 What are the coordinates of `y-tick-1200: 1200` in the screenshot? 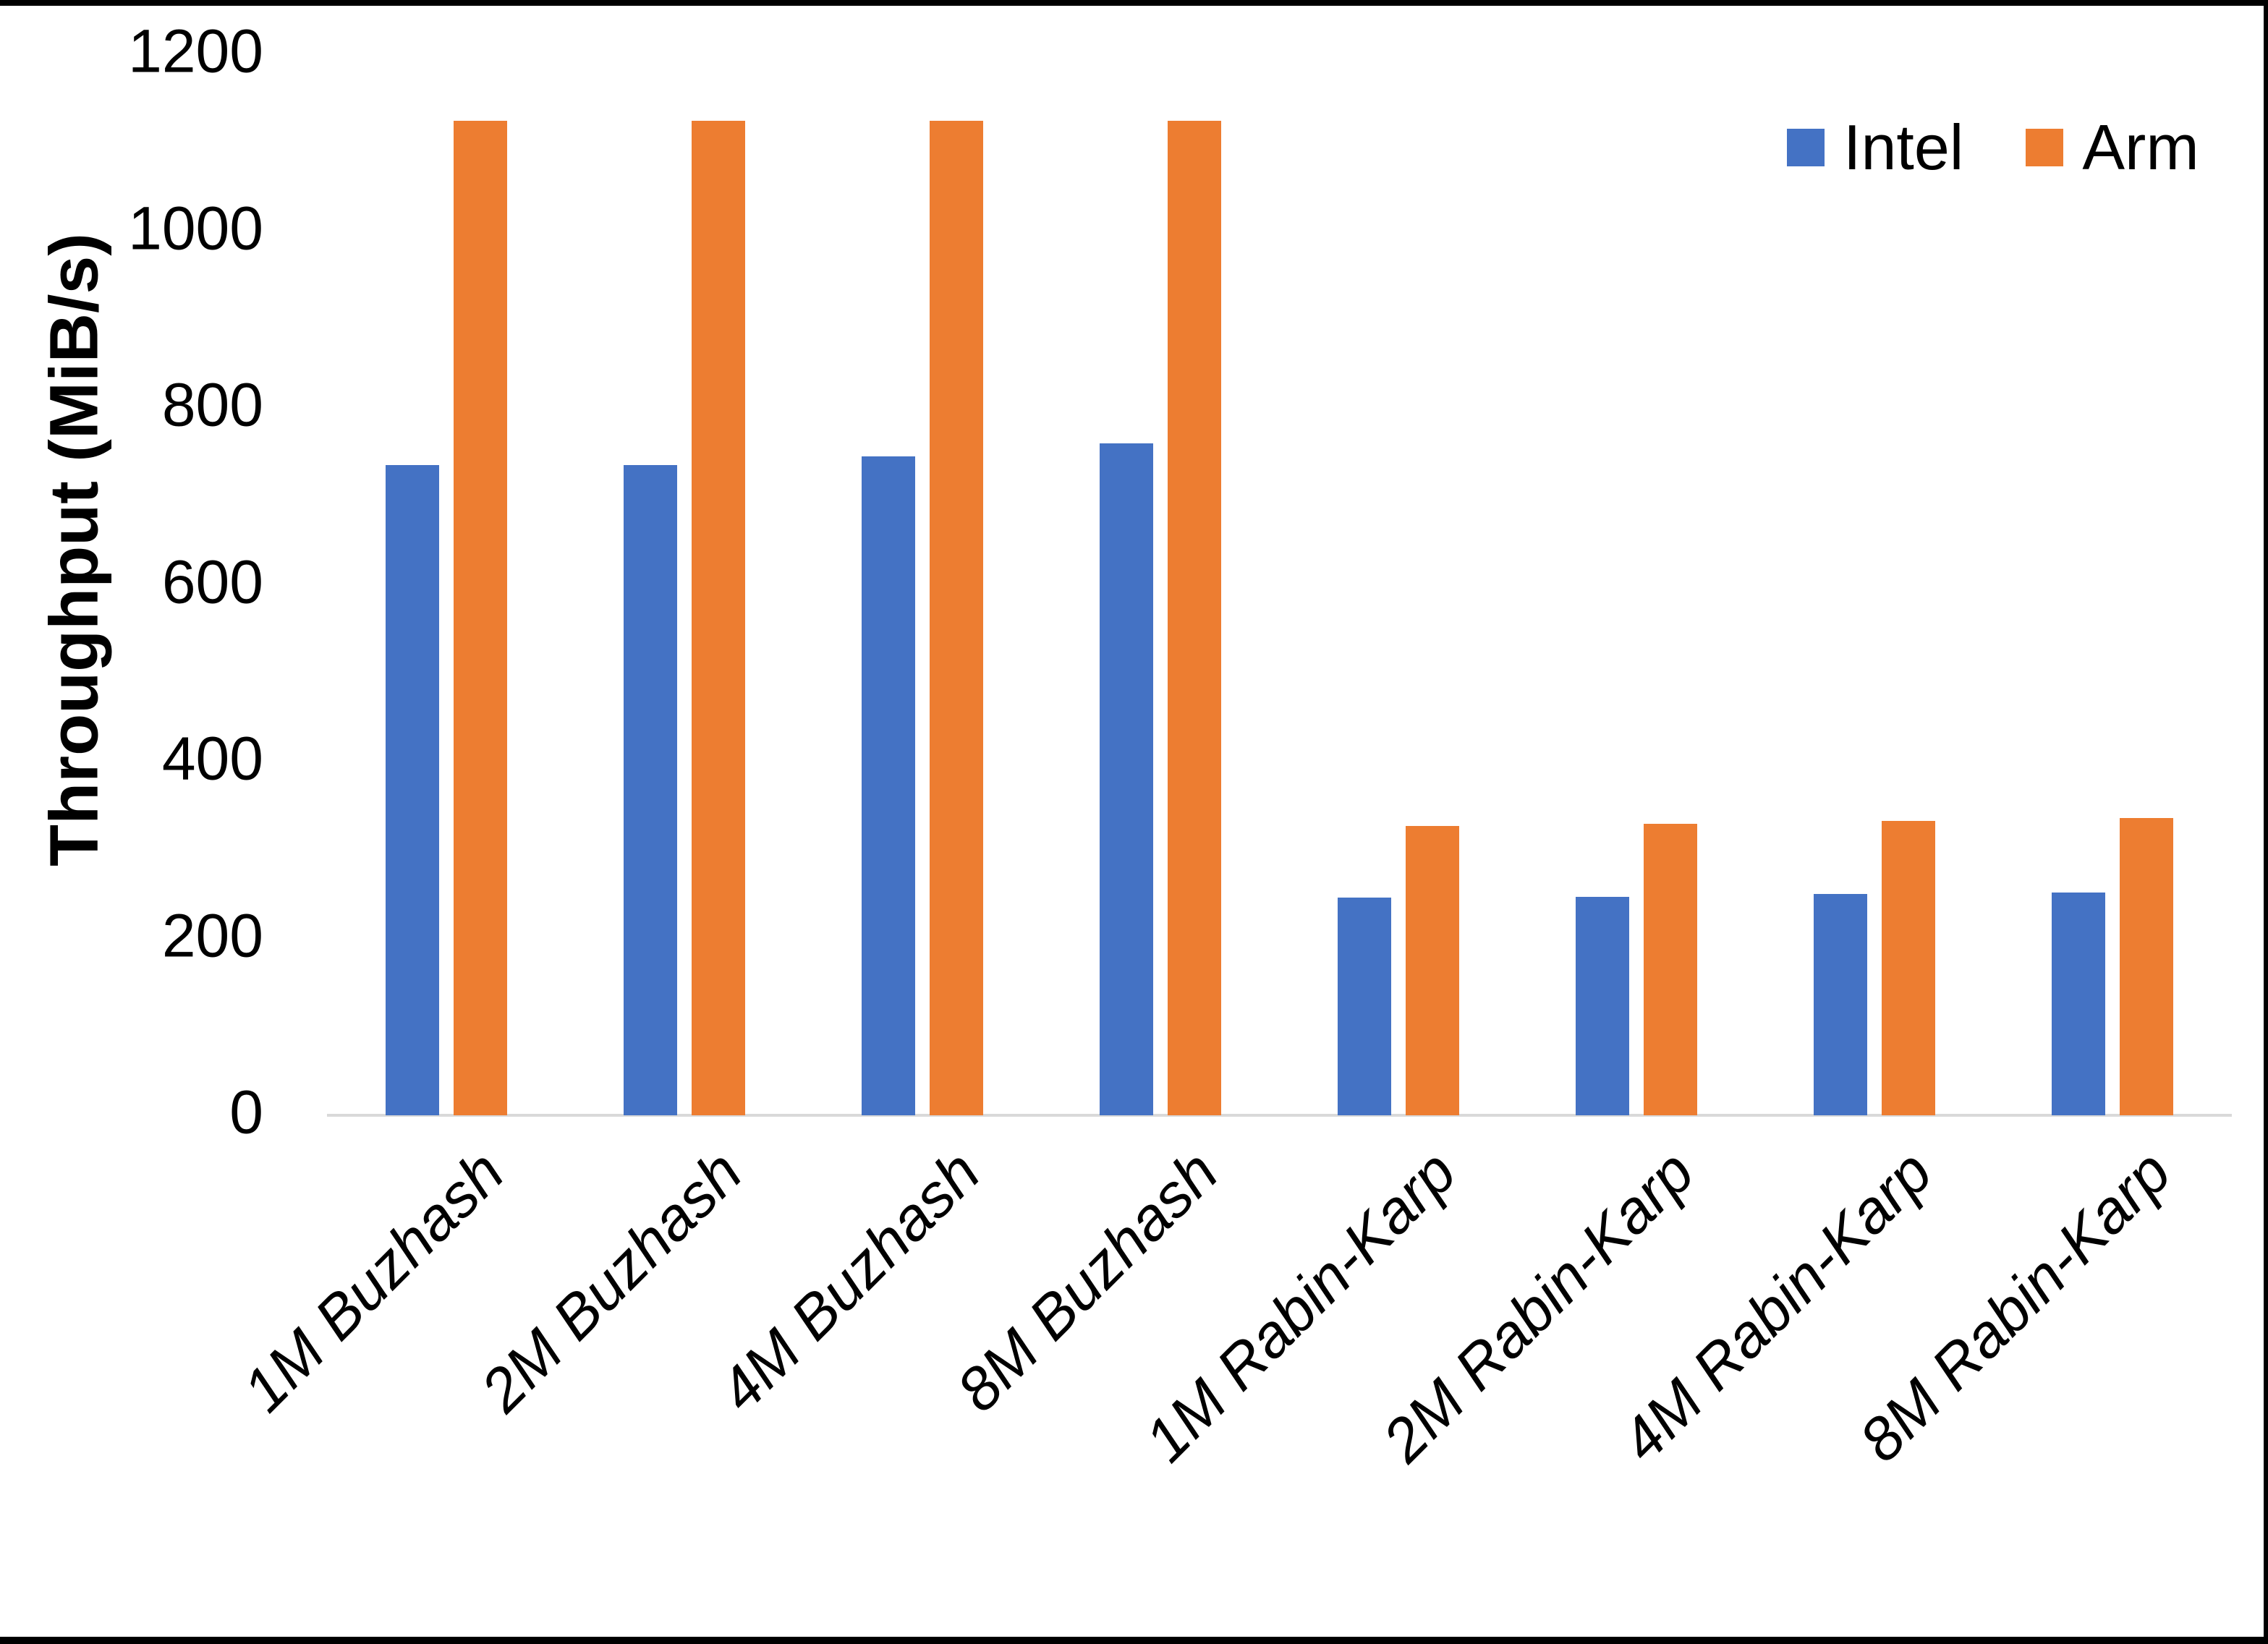 It's located at (195, 51).